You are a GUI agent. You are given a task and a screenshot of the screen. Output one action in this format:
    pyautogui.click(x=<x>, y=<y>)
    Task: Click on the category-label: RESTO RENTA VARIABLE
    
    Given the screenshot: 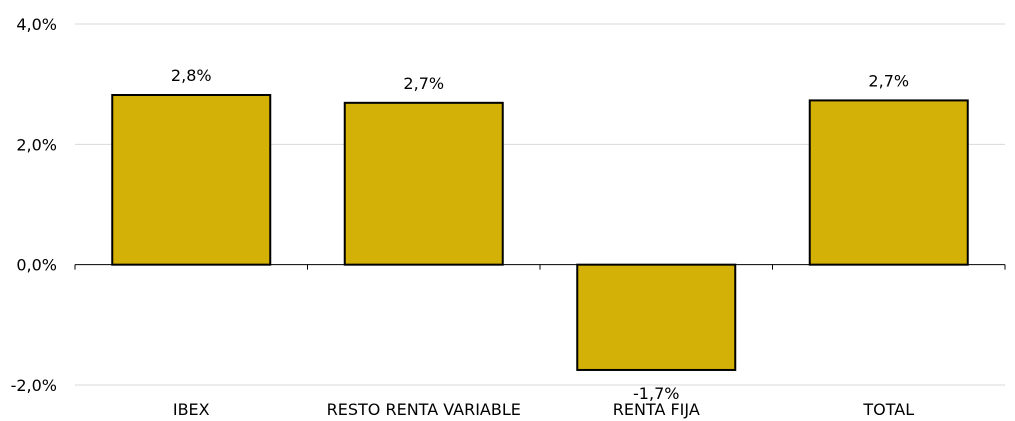 What is the action you would take?
    pyautogui.click(x=424, y=409)
    